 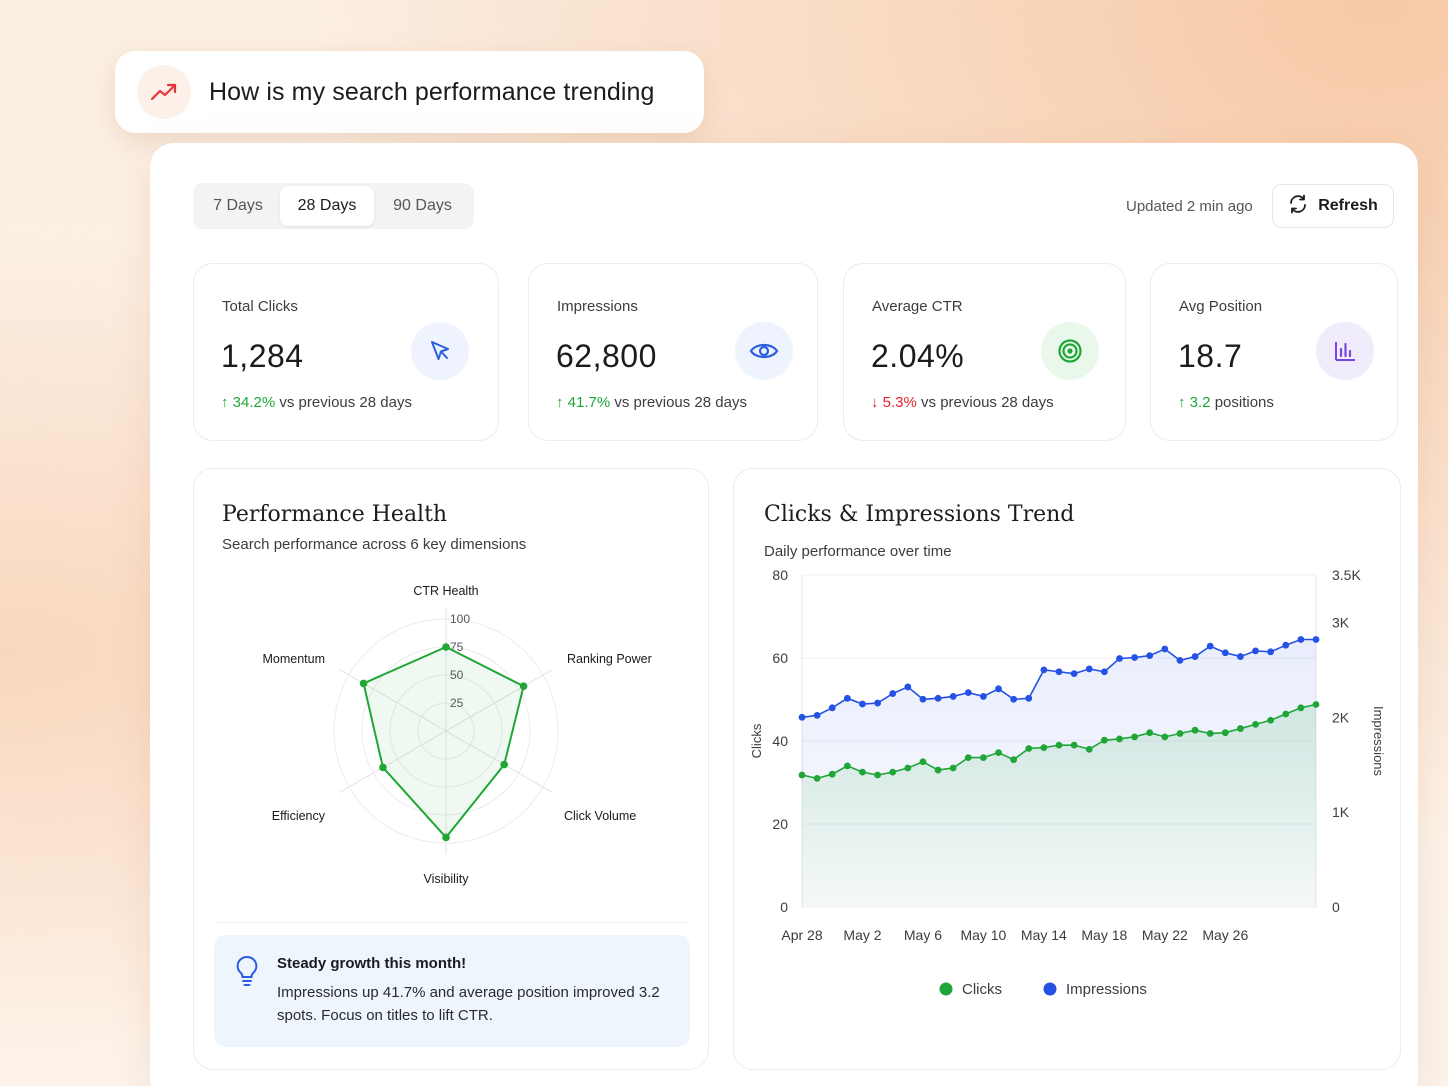 I want to click on refresh-icon, so click(x=1298, y=206).